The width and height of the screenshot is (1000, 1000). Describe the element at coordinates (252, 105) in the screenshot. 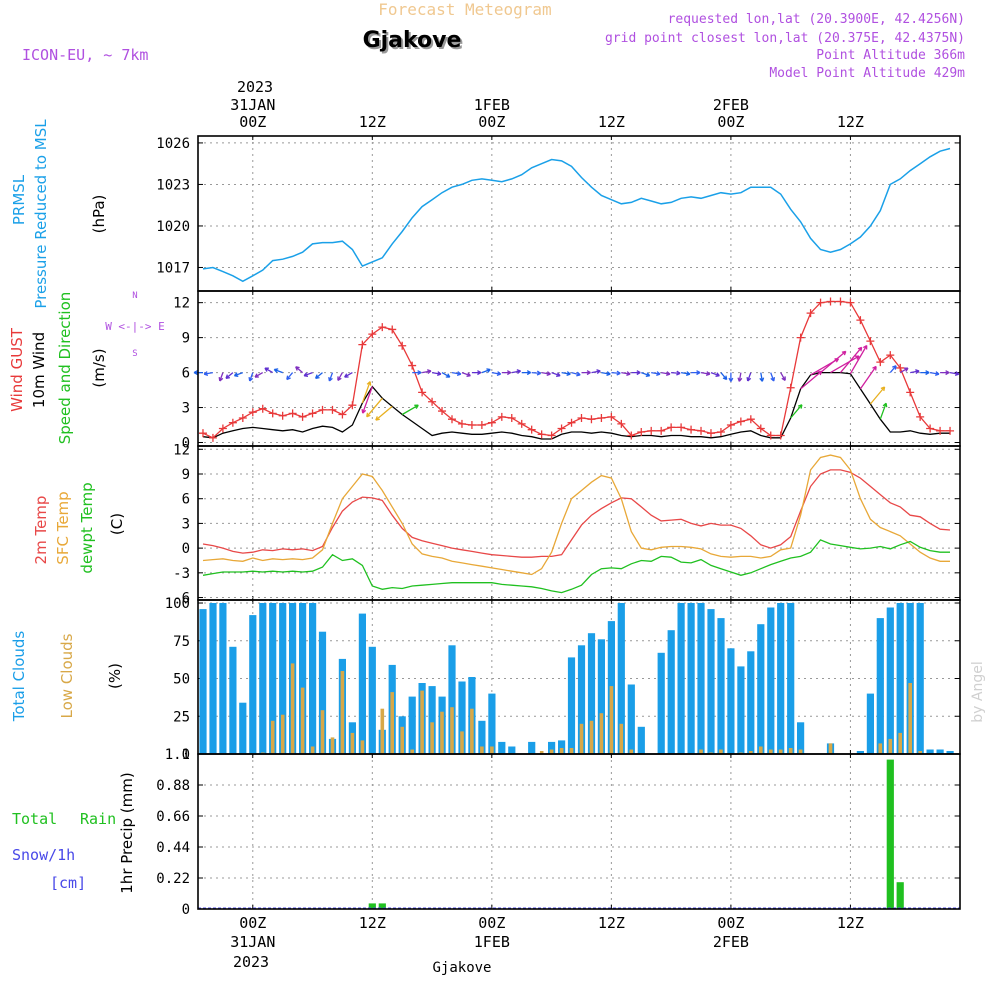

I see `top-date-label: 31JAN` at that location.